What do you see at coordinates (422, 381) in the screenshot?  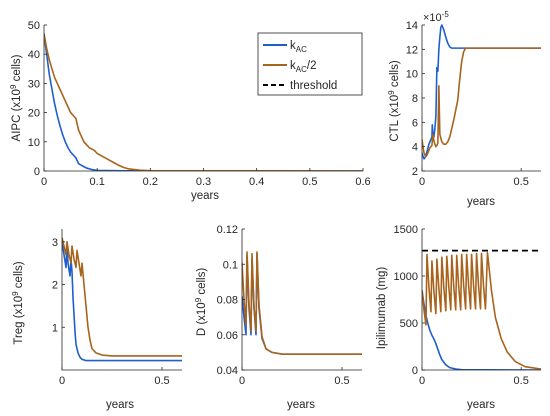 I see `x-tick-label-ipi: 0` at bounding box center [422, 381].